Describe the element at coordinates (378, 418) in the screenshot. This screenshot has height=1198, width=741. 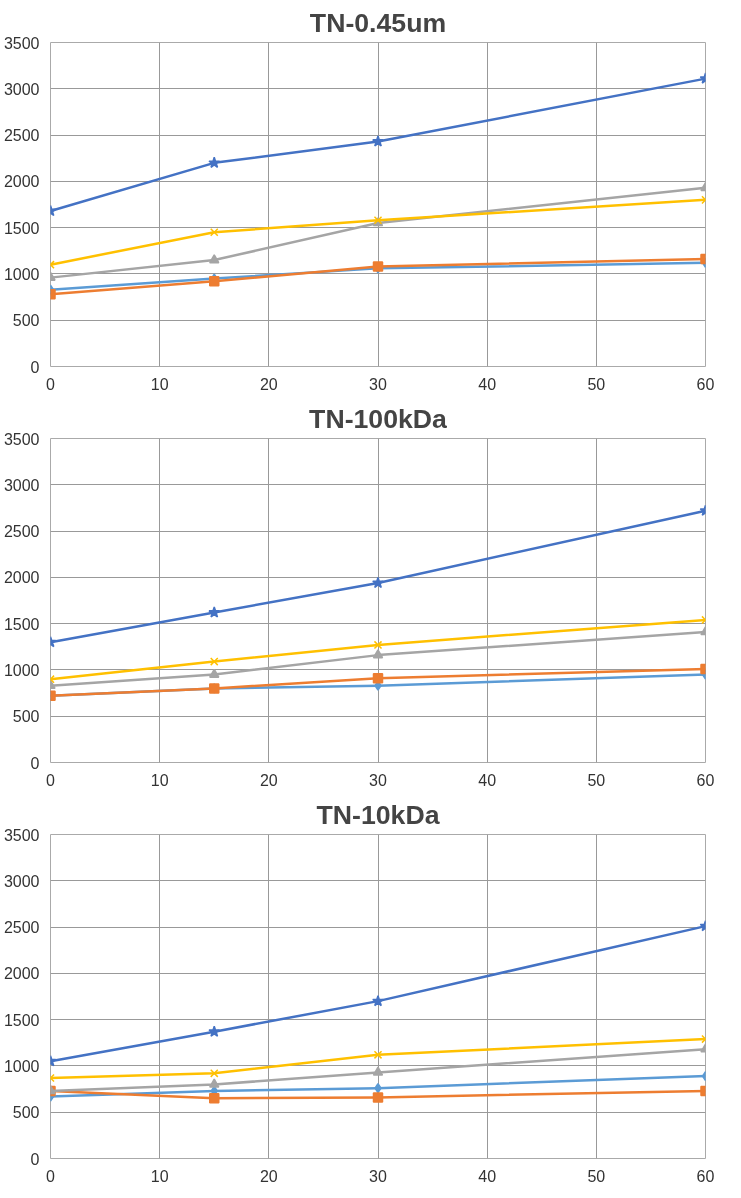
I see `chart-title: TN-100kDa` at that location.